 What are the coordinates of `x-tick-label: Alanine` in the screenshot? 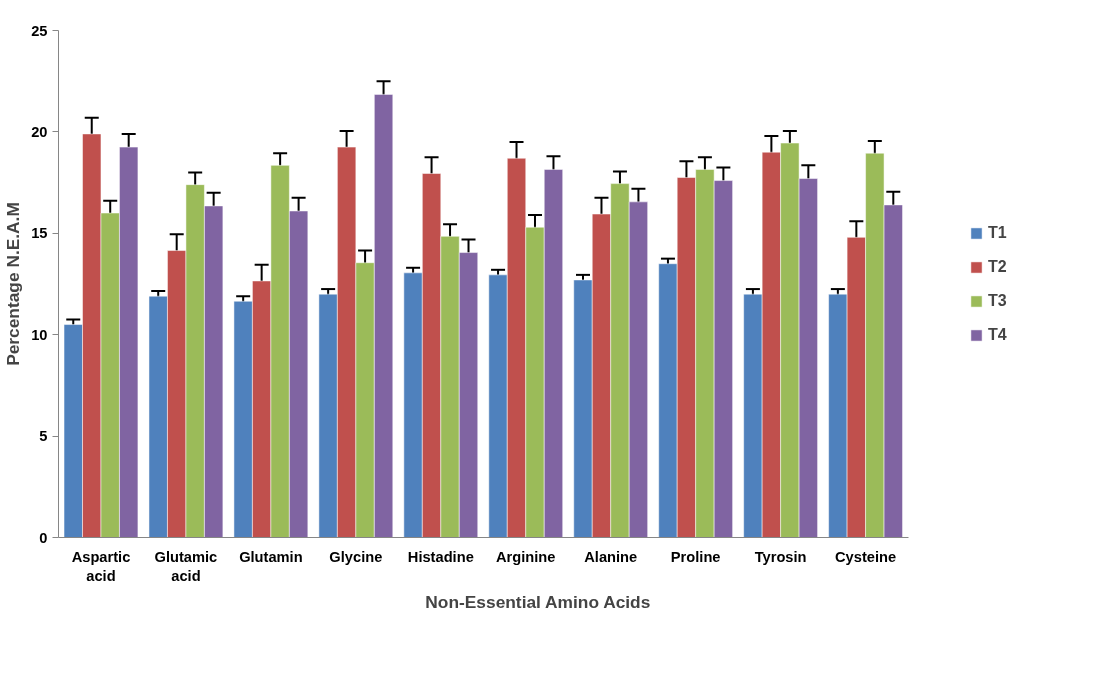 It's located at (611, 556).